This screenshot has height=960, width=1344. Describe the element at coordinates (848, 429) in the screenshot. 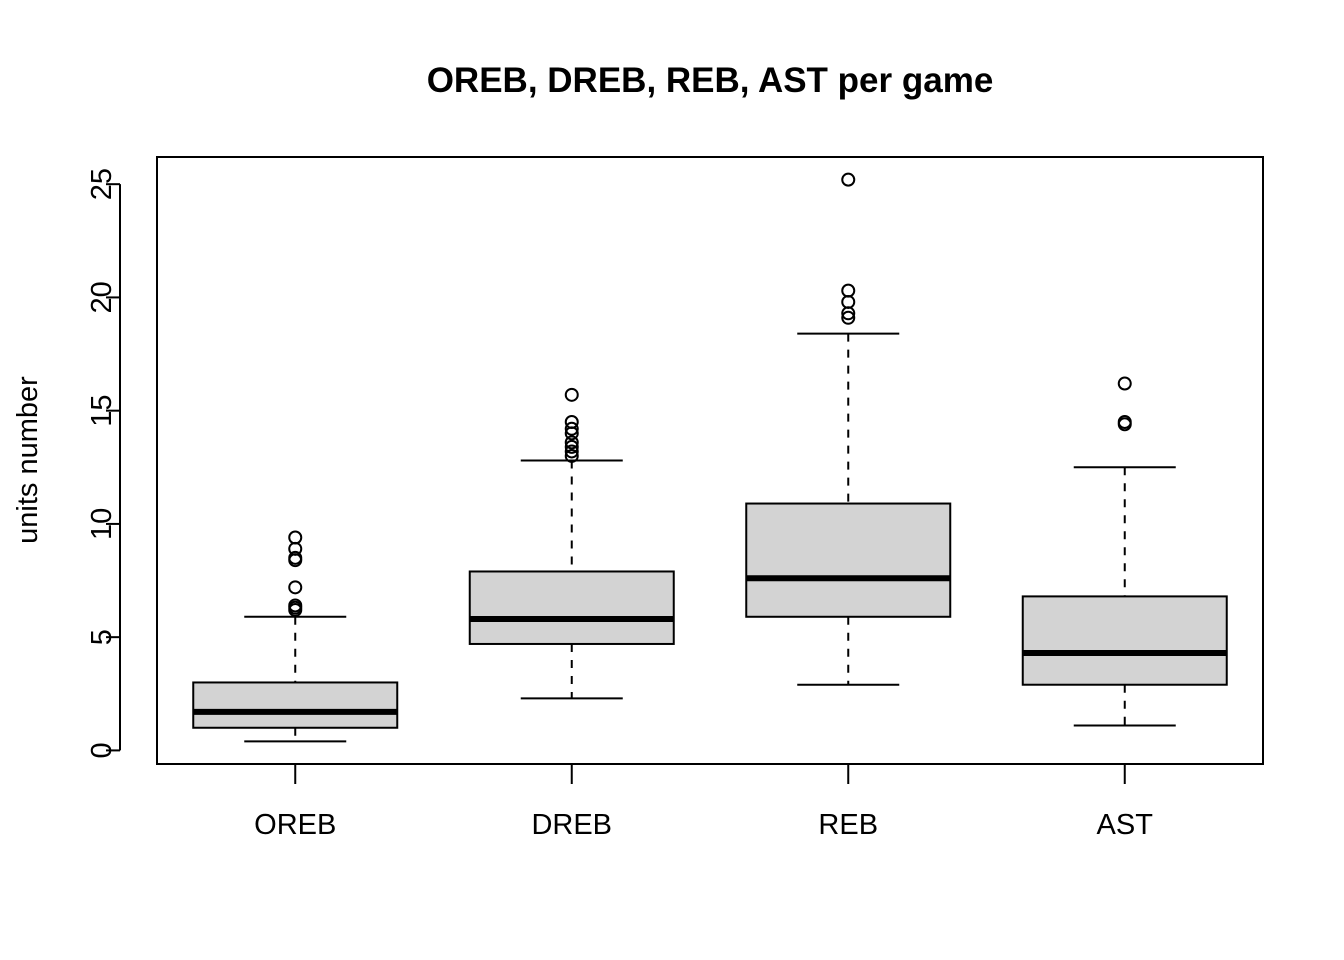

I see `box-reb` at that location.